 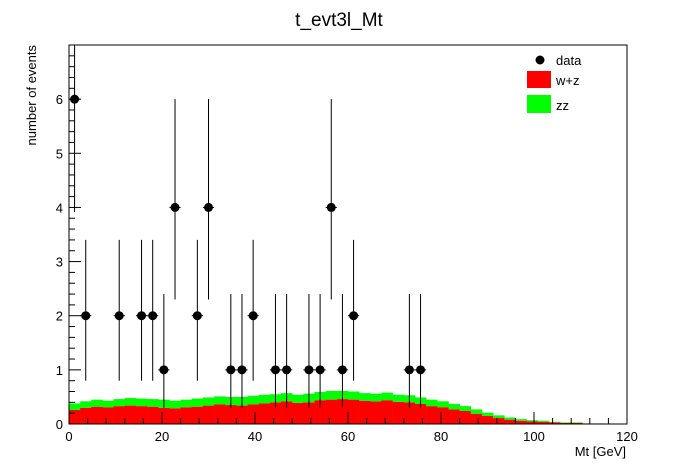 I want to click on legend-swatch-zz, so click(x=539, y=104).